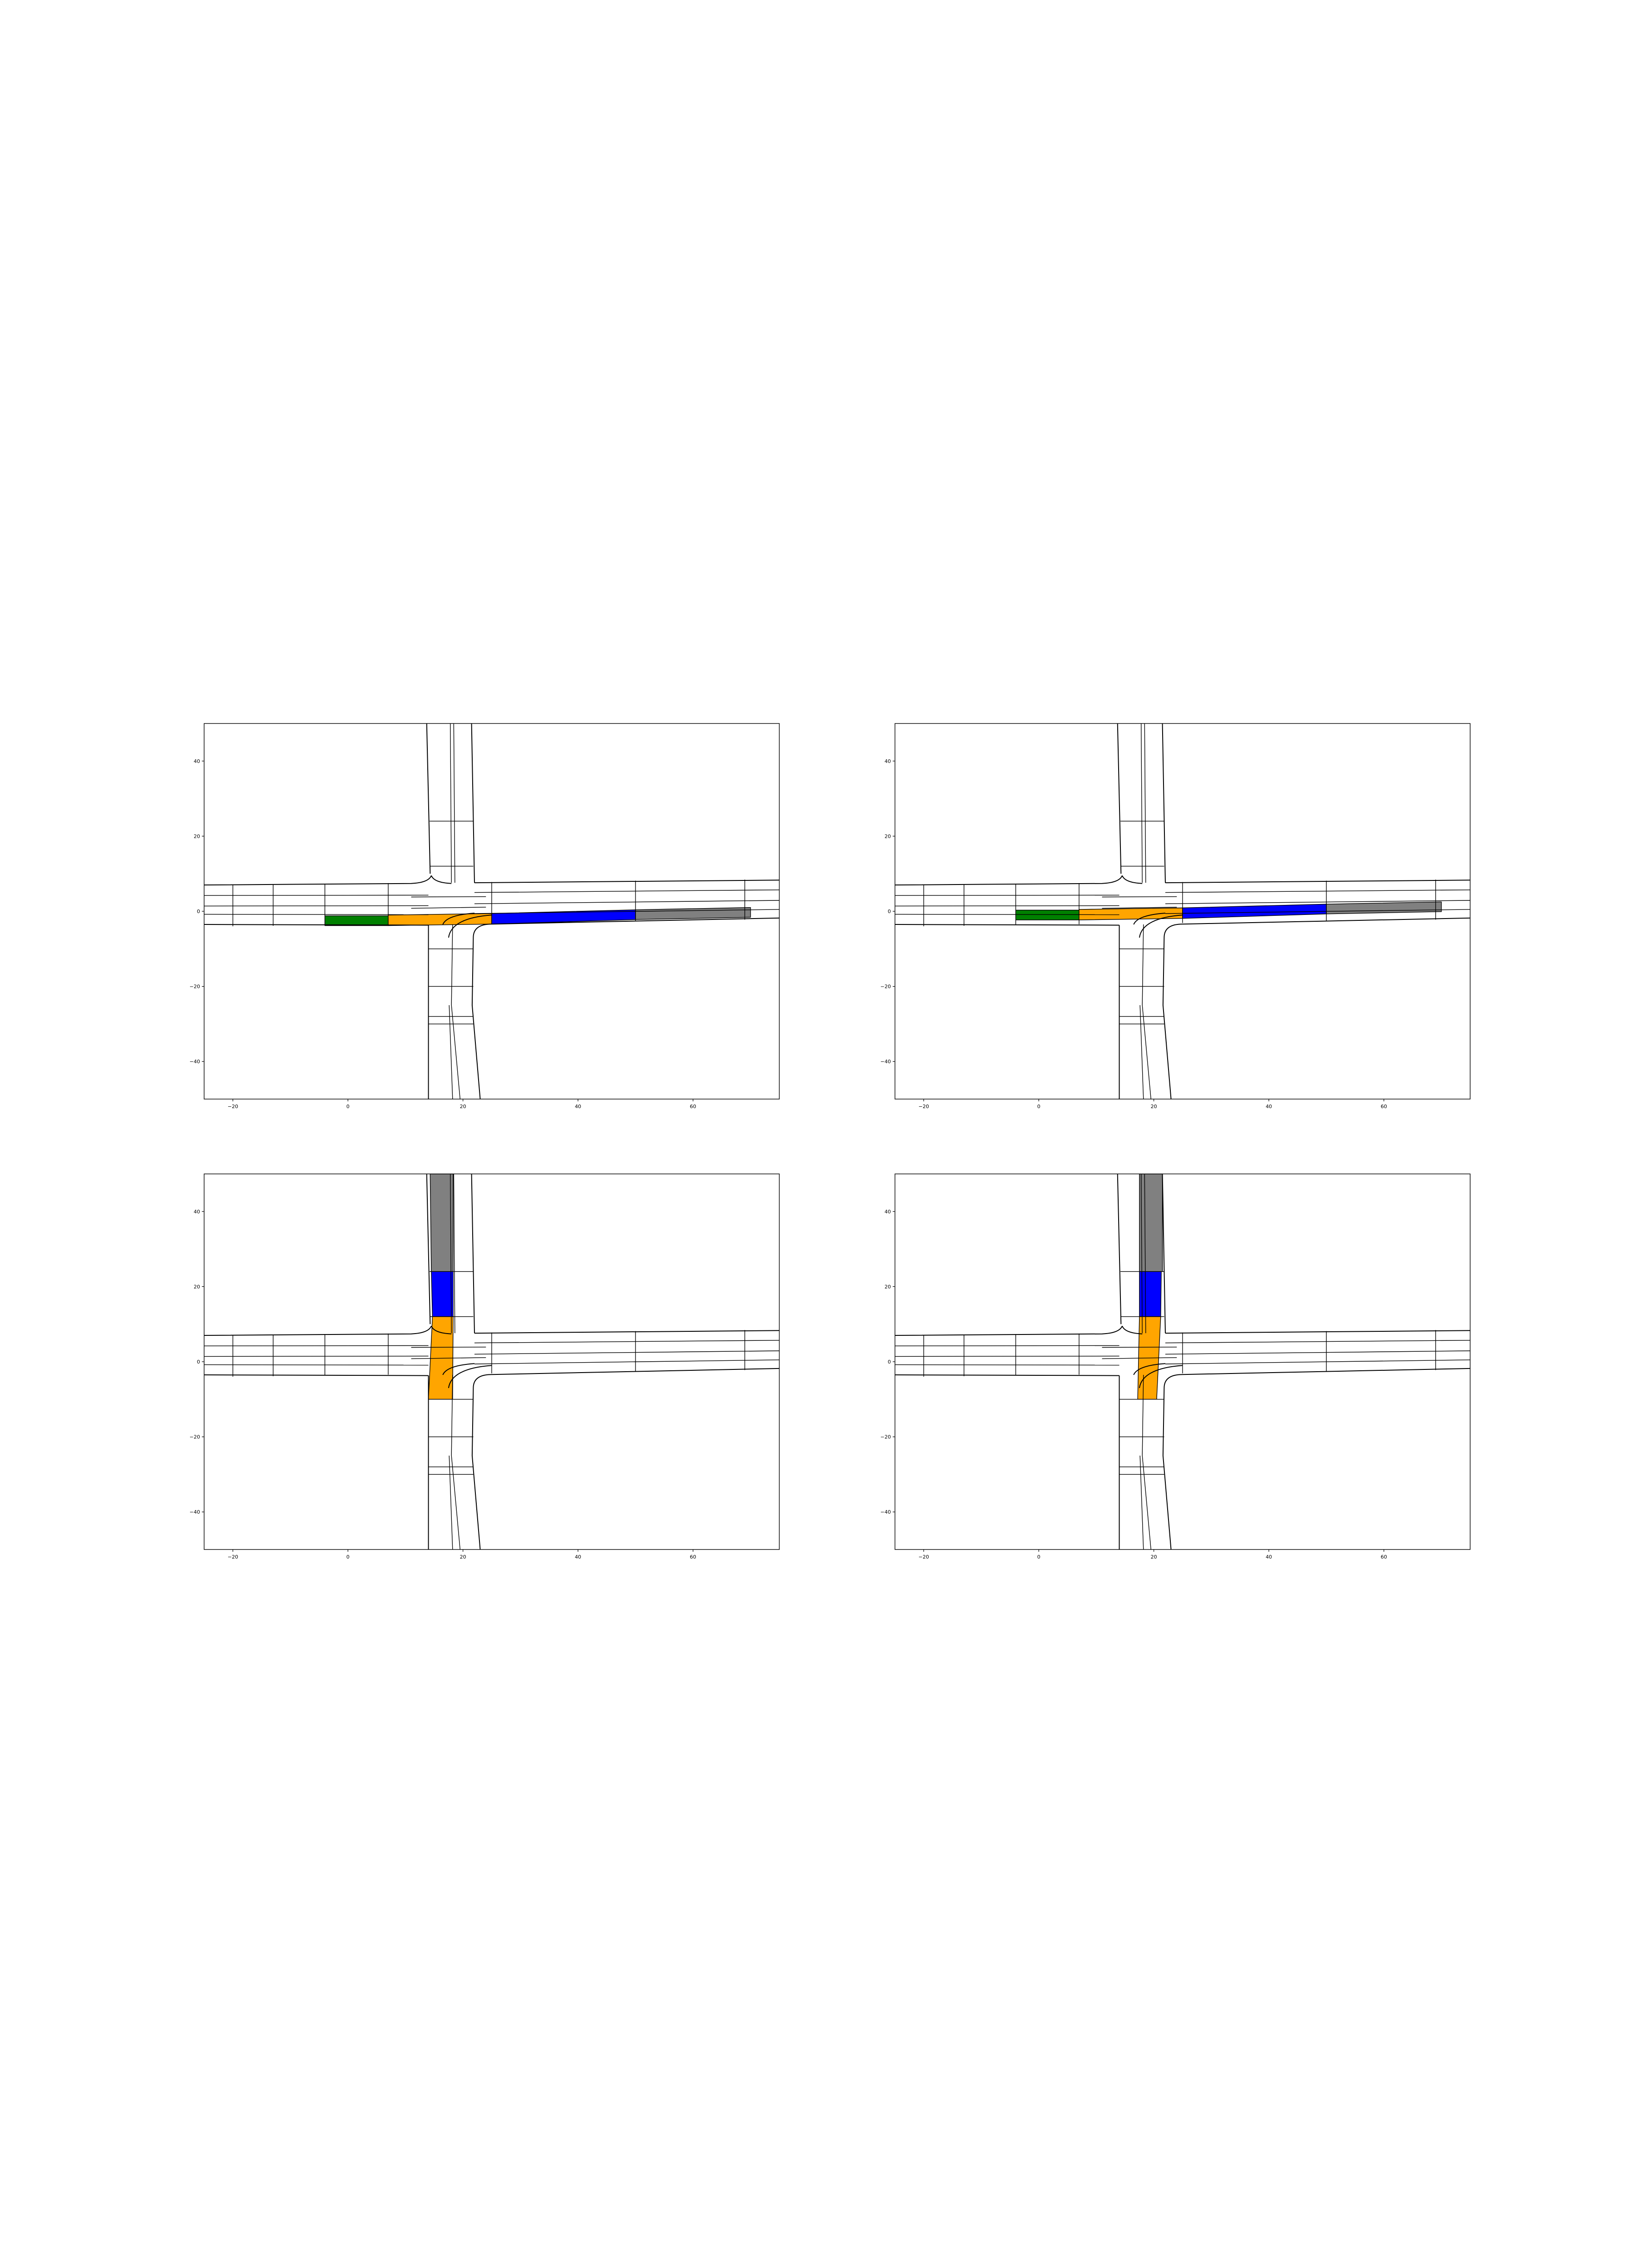 Image resolution: width=1633 pixels, height=2268 pixels. What do you see at coordinates (442, 1294) in the screenshot?
I see `segment-blue` at bounding box center [442, 1294].